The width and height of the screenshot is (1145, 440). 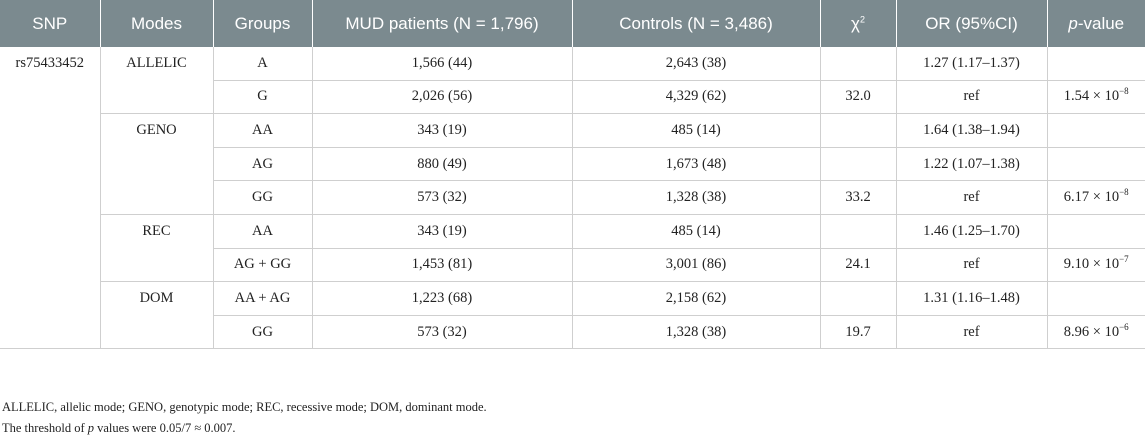 What do you see at coordinates (263, 64) in the screenshot?
I see `group-cell: A` at bounding box center [263, 64].